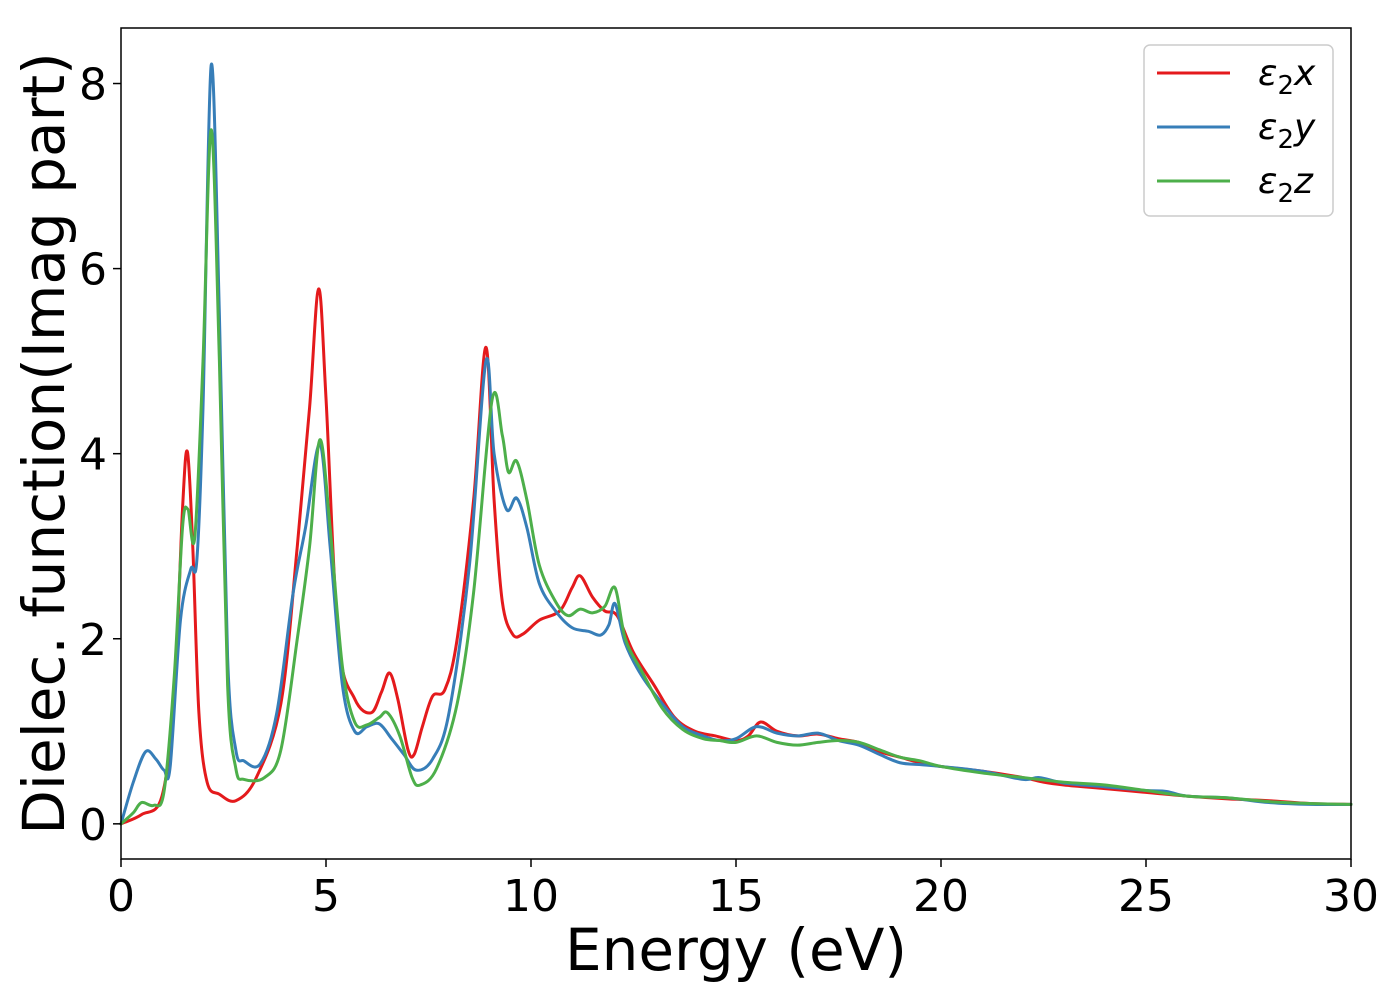 Image resolution: width=1400 pixels, height=1005 pixels. Describe the element at coordinates (93, 640) in the screenshot. I see `y-tick-label: 2` at that location.